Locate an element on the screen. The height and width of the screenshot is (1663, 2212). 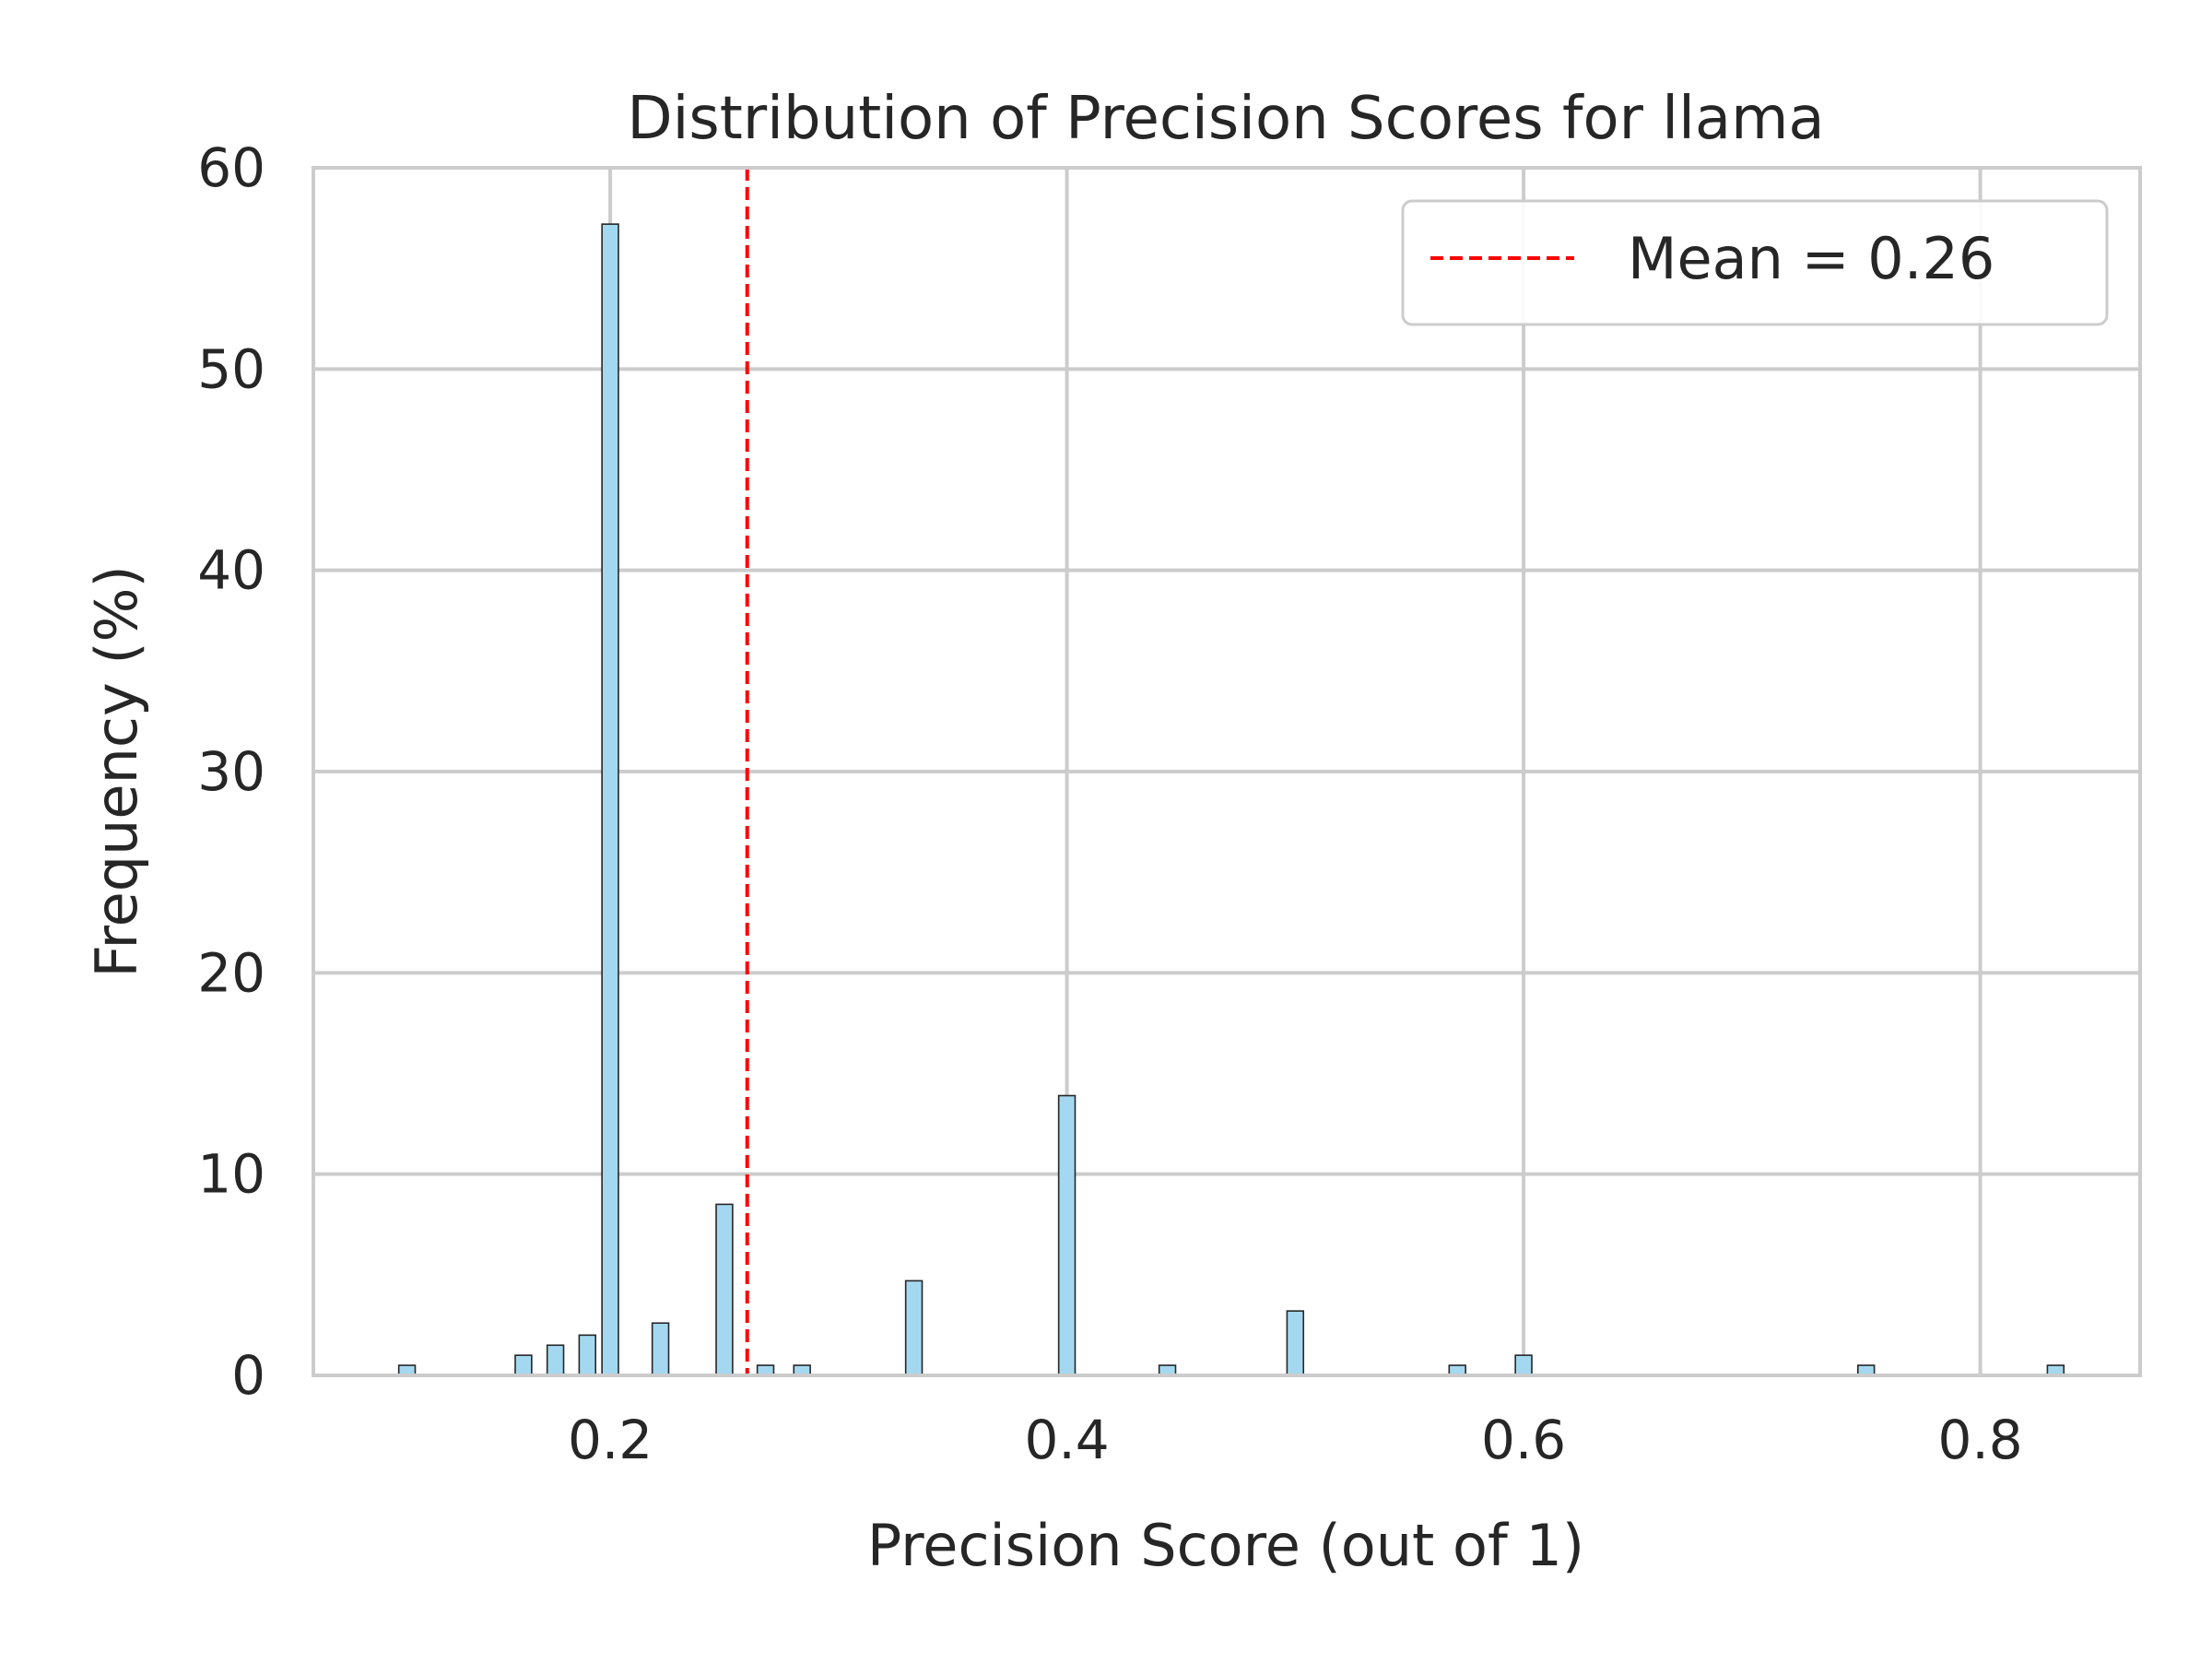
y-tick-labels: 0 10 20 30 40 50 60 is located at coordinates (231, 771).